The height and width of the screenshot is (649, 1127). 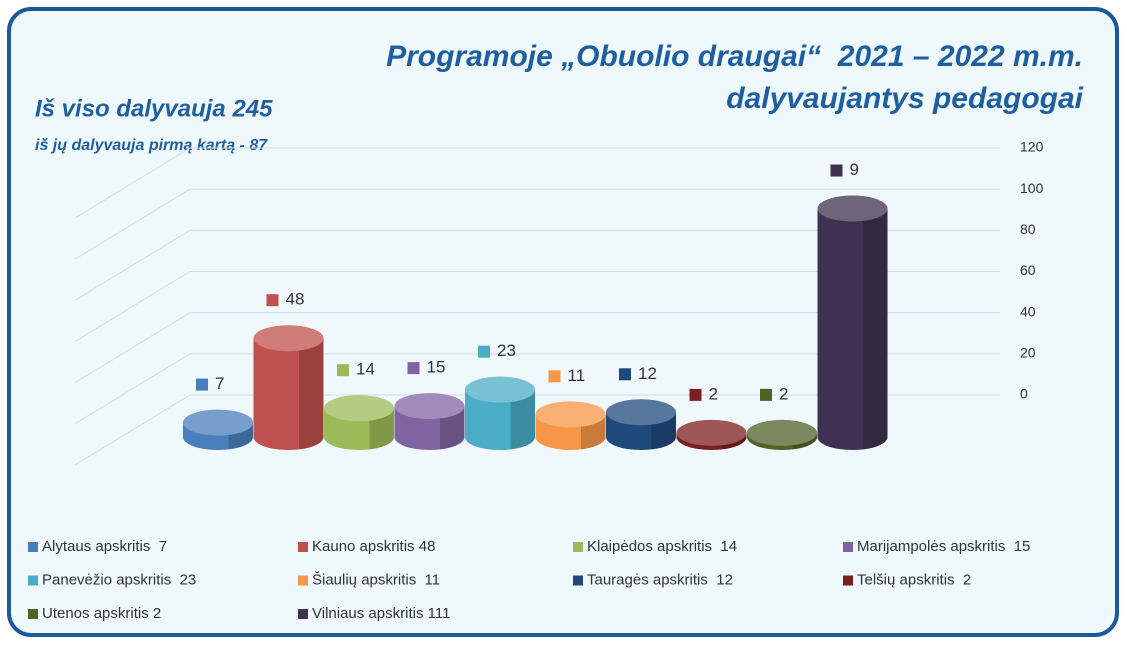 What do you see at coordinates (662, 546) in the screenshot?
I see `legend-label: Klaipėdos apskritis 14` at bounding box center [662, 546].